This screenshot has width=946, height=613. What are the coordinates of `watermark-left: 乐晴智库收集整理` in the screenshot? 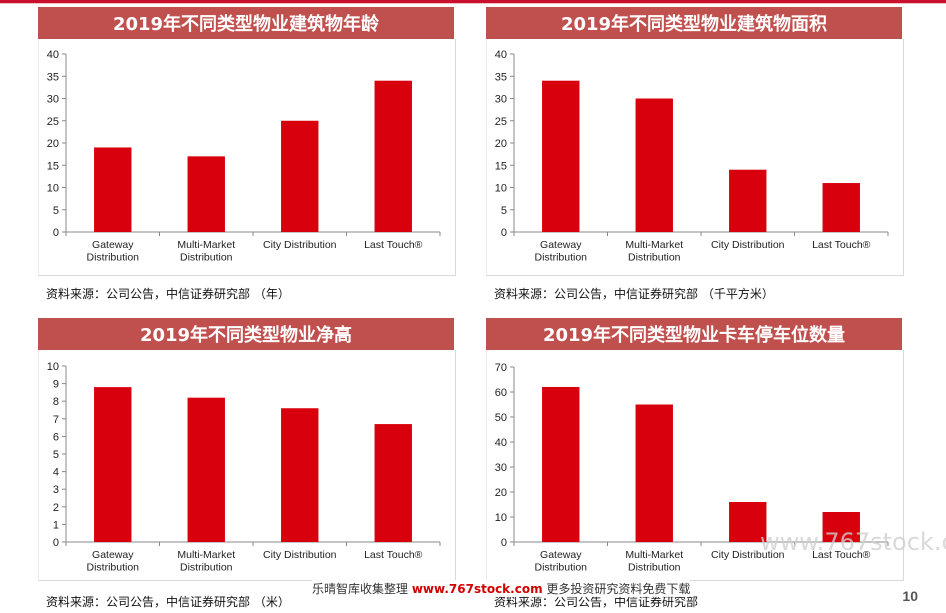 It's located at (360, 589).